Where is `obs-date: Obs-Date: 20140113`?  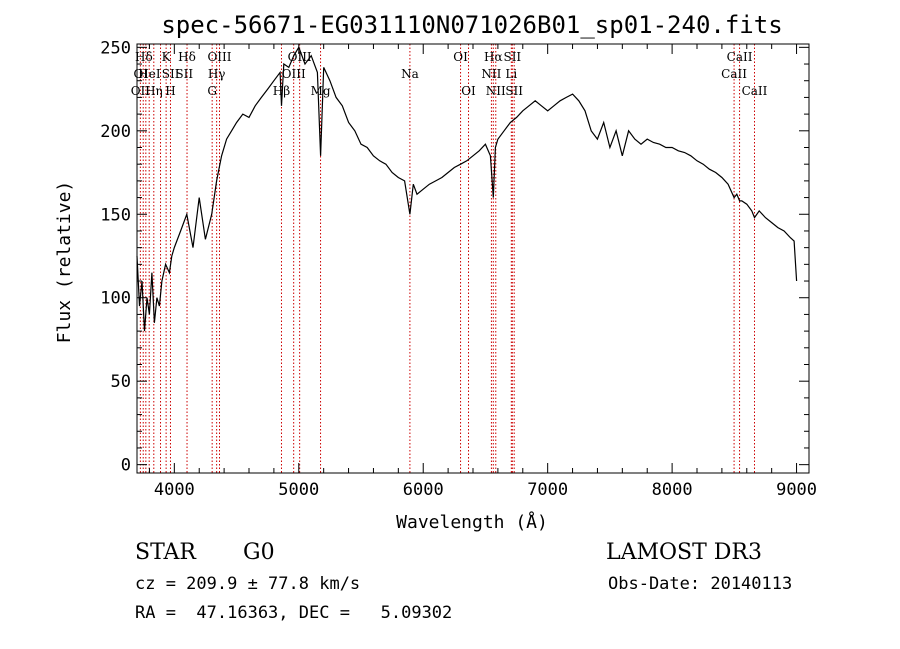
obs-date: Obs-Date: 20140113 is located at coordinates (700, 584).